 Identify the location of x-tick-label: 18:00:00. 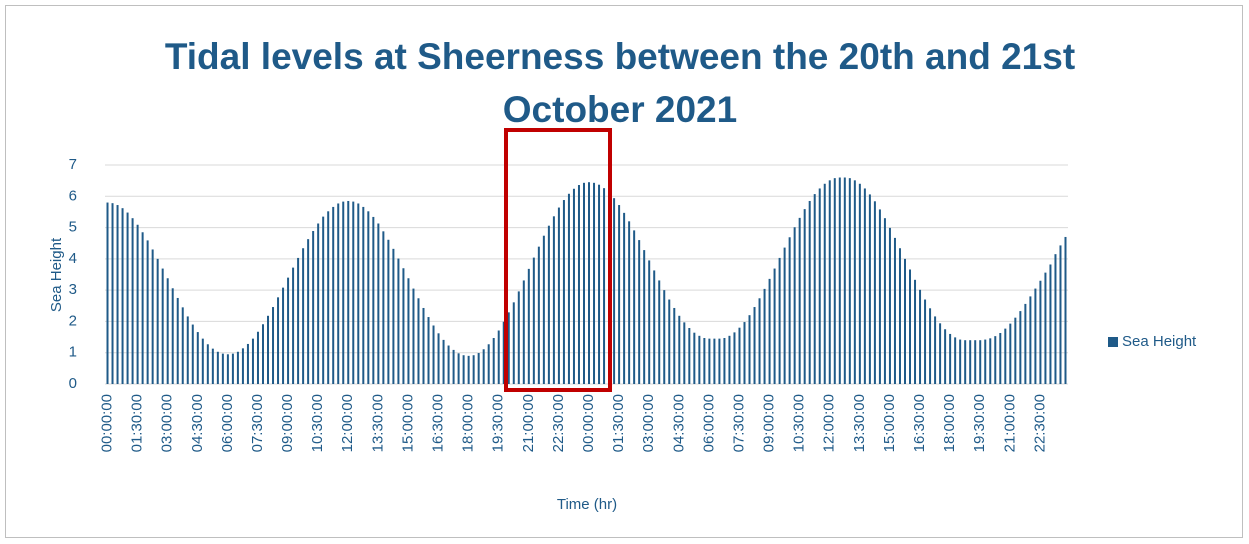
(949, 423).